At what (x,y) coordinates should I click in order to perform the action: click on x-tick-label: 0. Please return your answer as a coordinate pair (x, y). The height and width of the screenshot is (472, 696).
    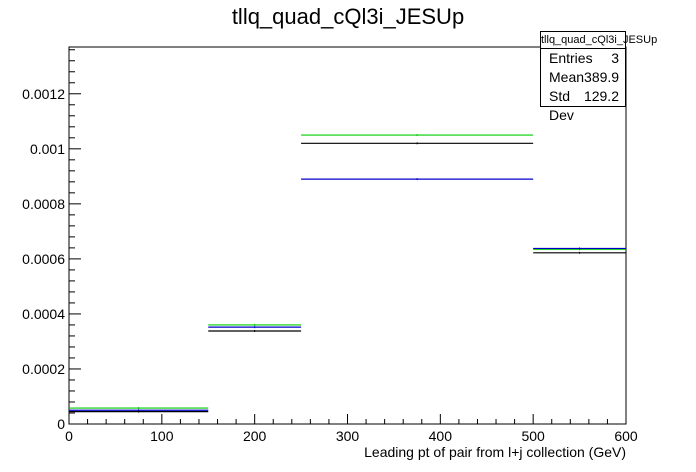
    Looking at the image, I should click on (69, 436).